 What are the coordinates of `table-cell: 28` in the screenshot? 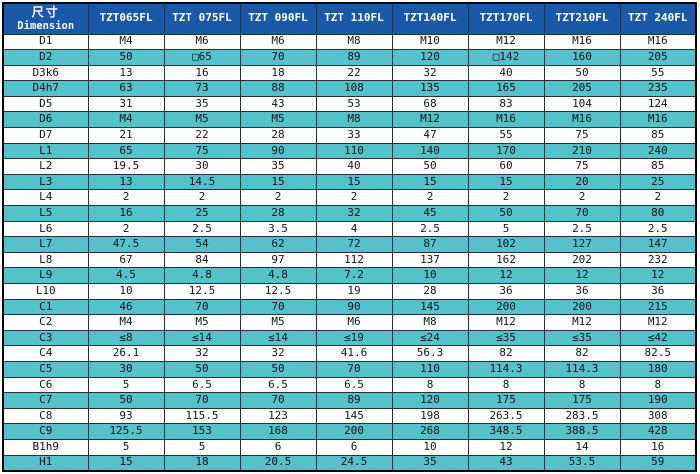 It's located at (430, 291).